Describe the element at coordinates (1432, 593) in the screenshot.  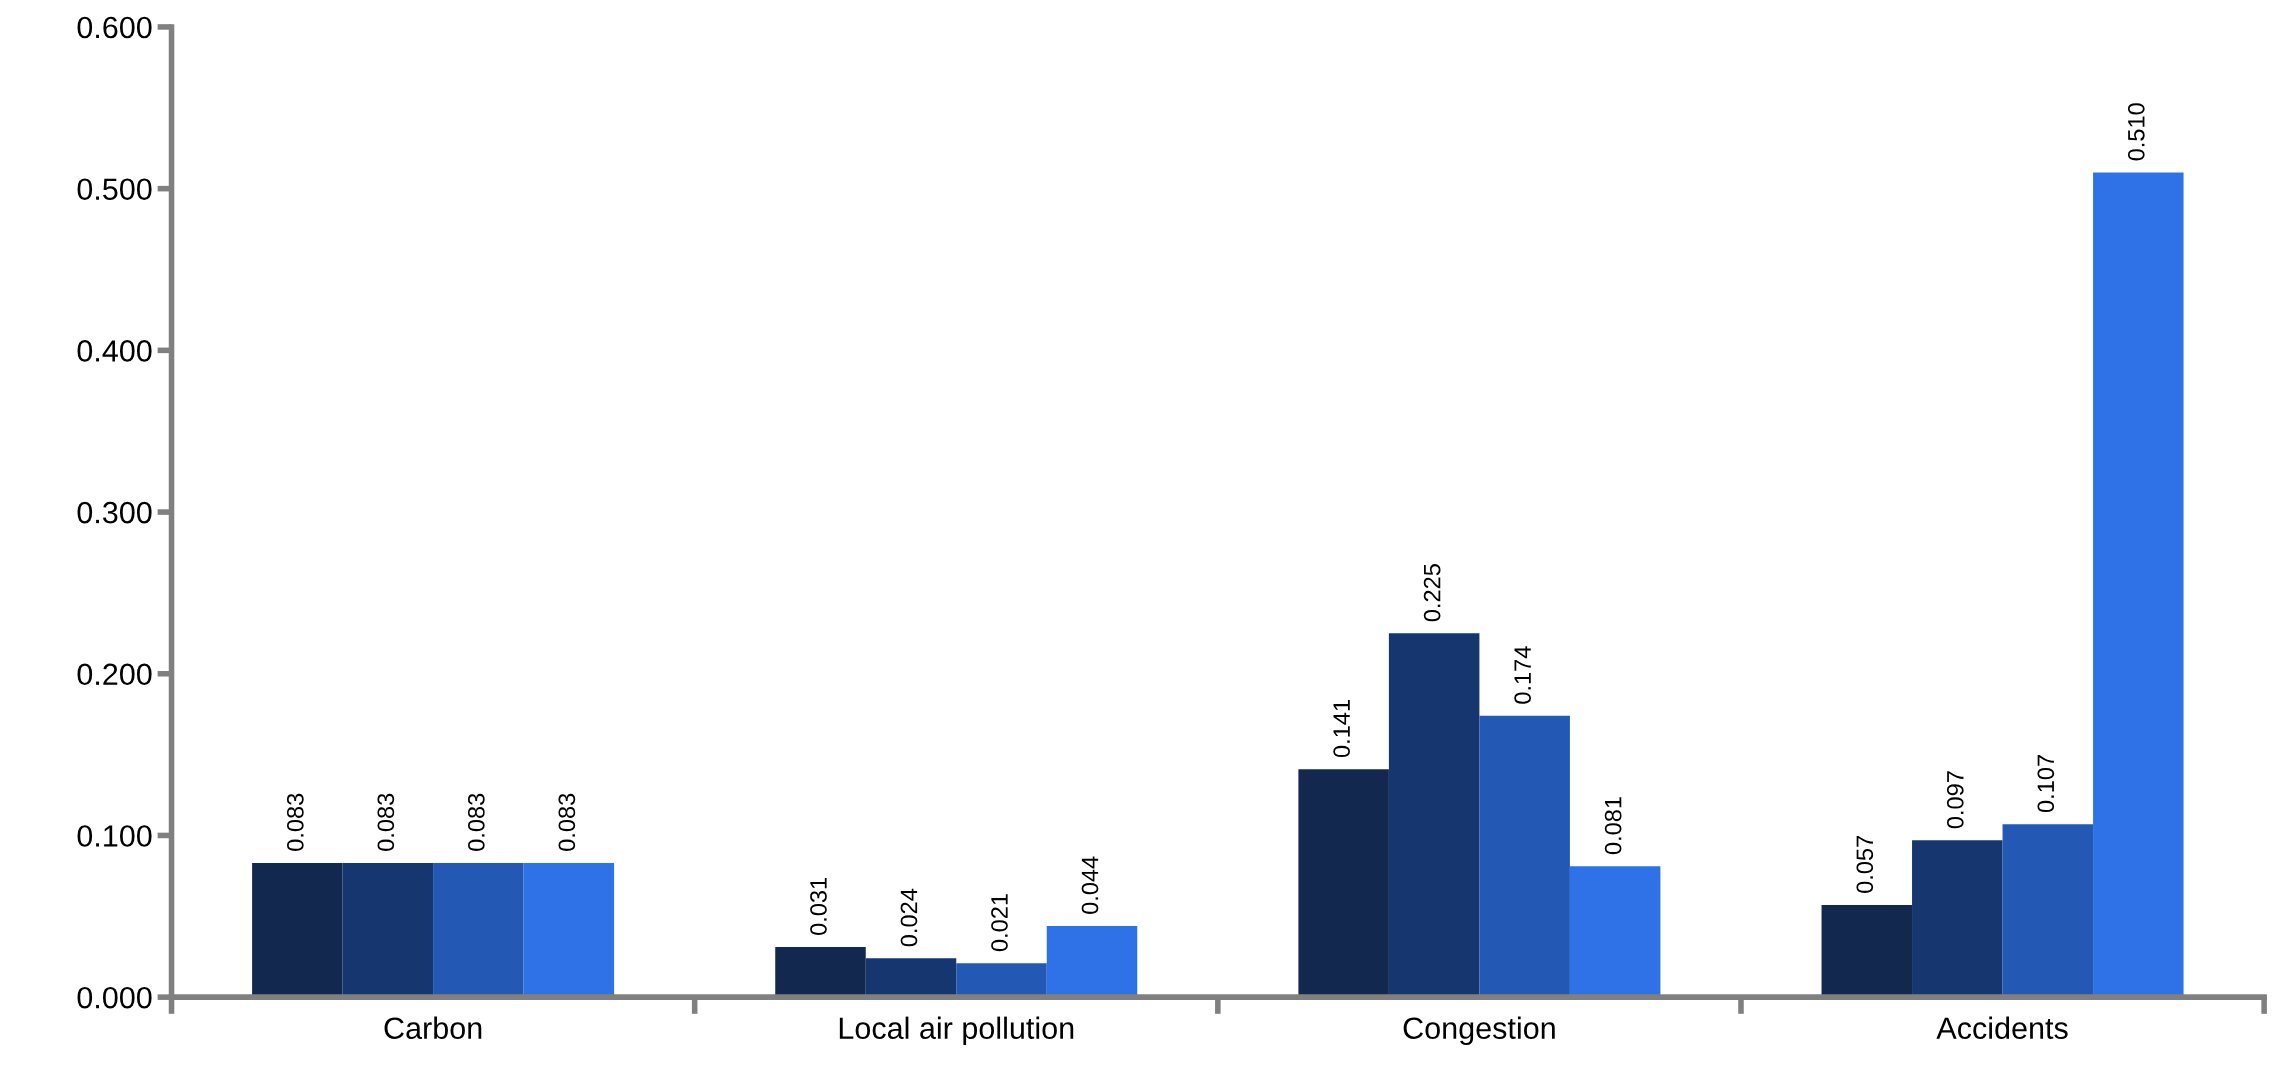
I see `data-label: 0.225` at that location.